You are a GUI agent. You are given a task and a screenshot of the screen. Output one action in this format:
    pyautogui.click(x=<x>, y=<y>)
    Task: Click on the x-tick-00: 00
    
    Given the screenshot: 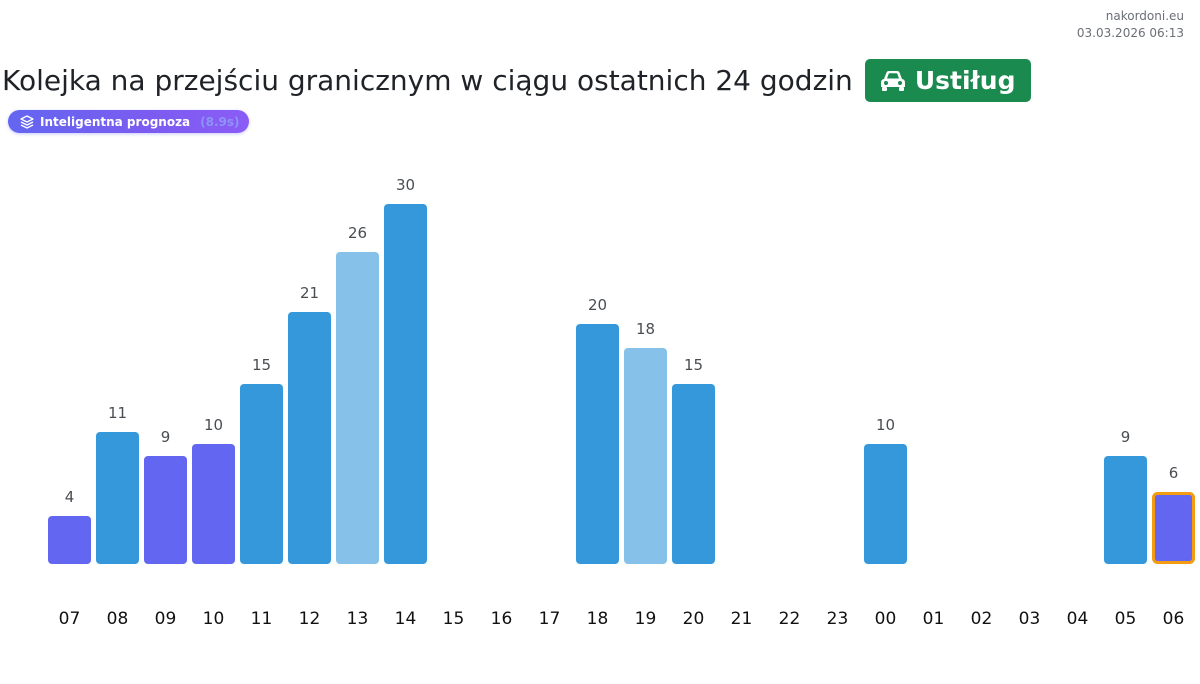 What is the action you would take?
    pyautogui.click(x=886, y=619)
    